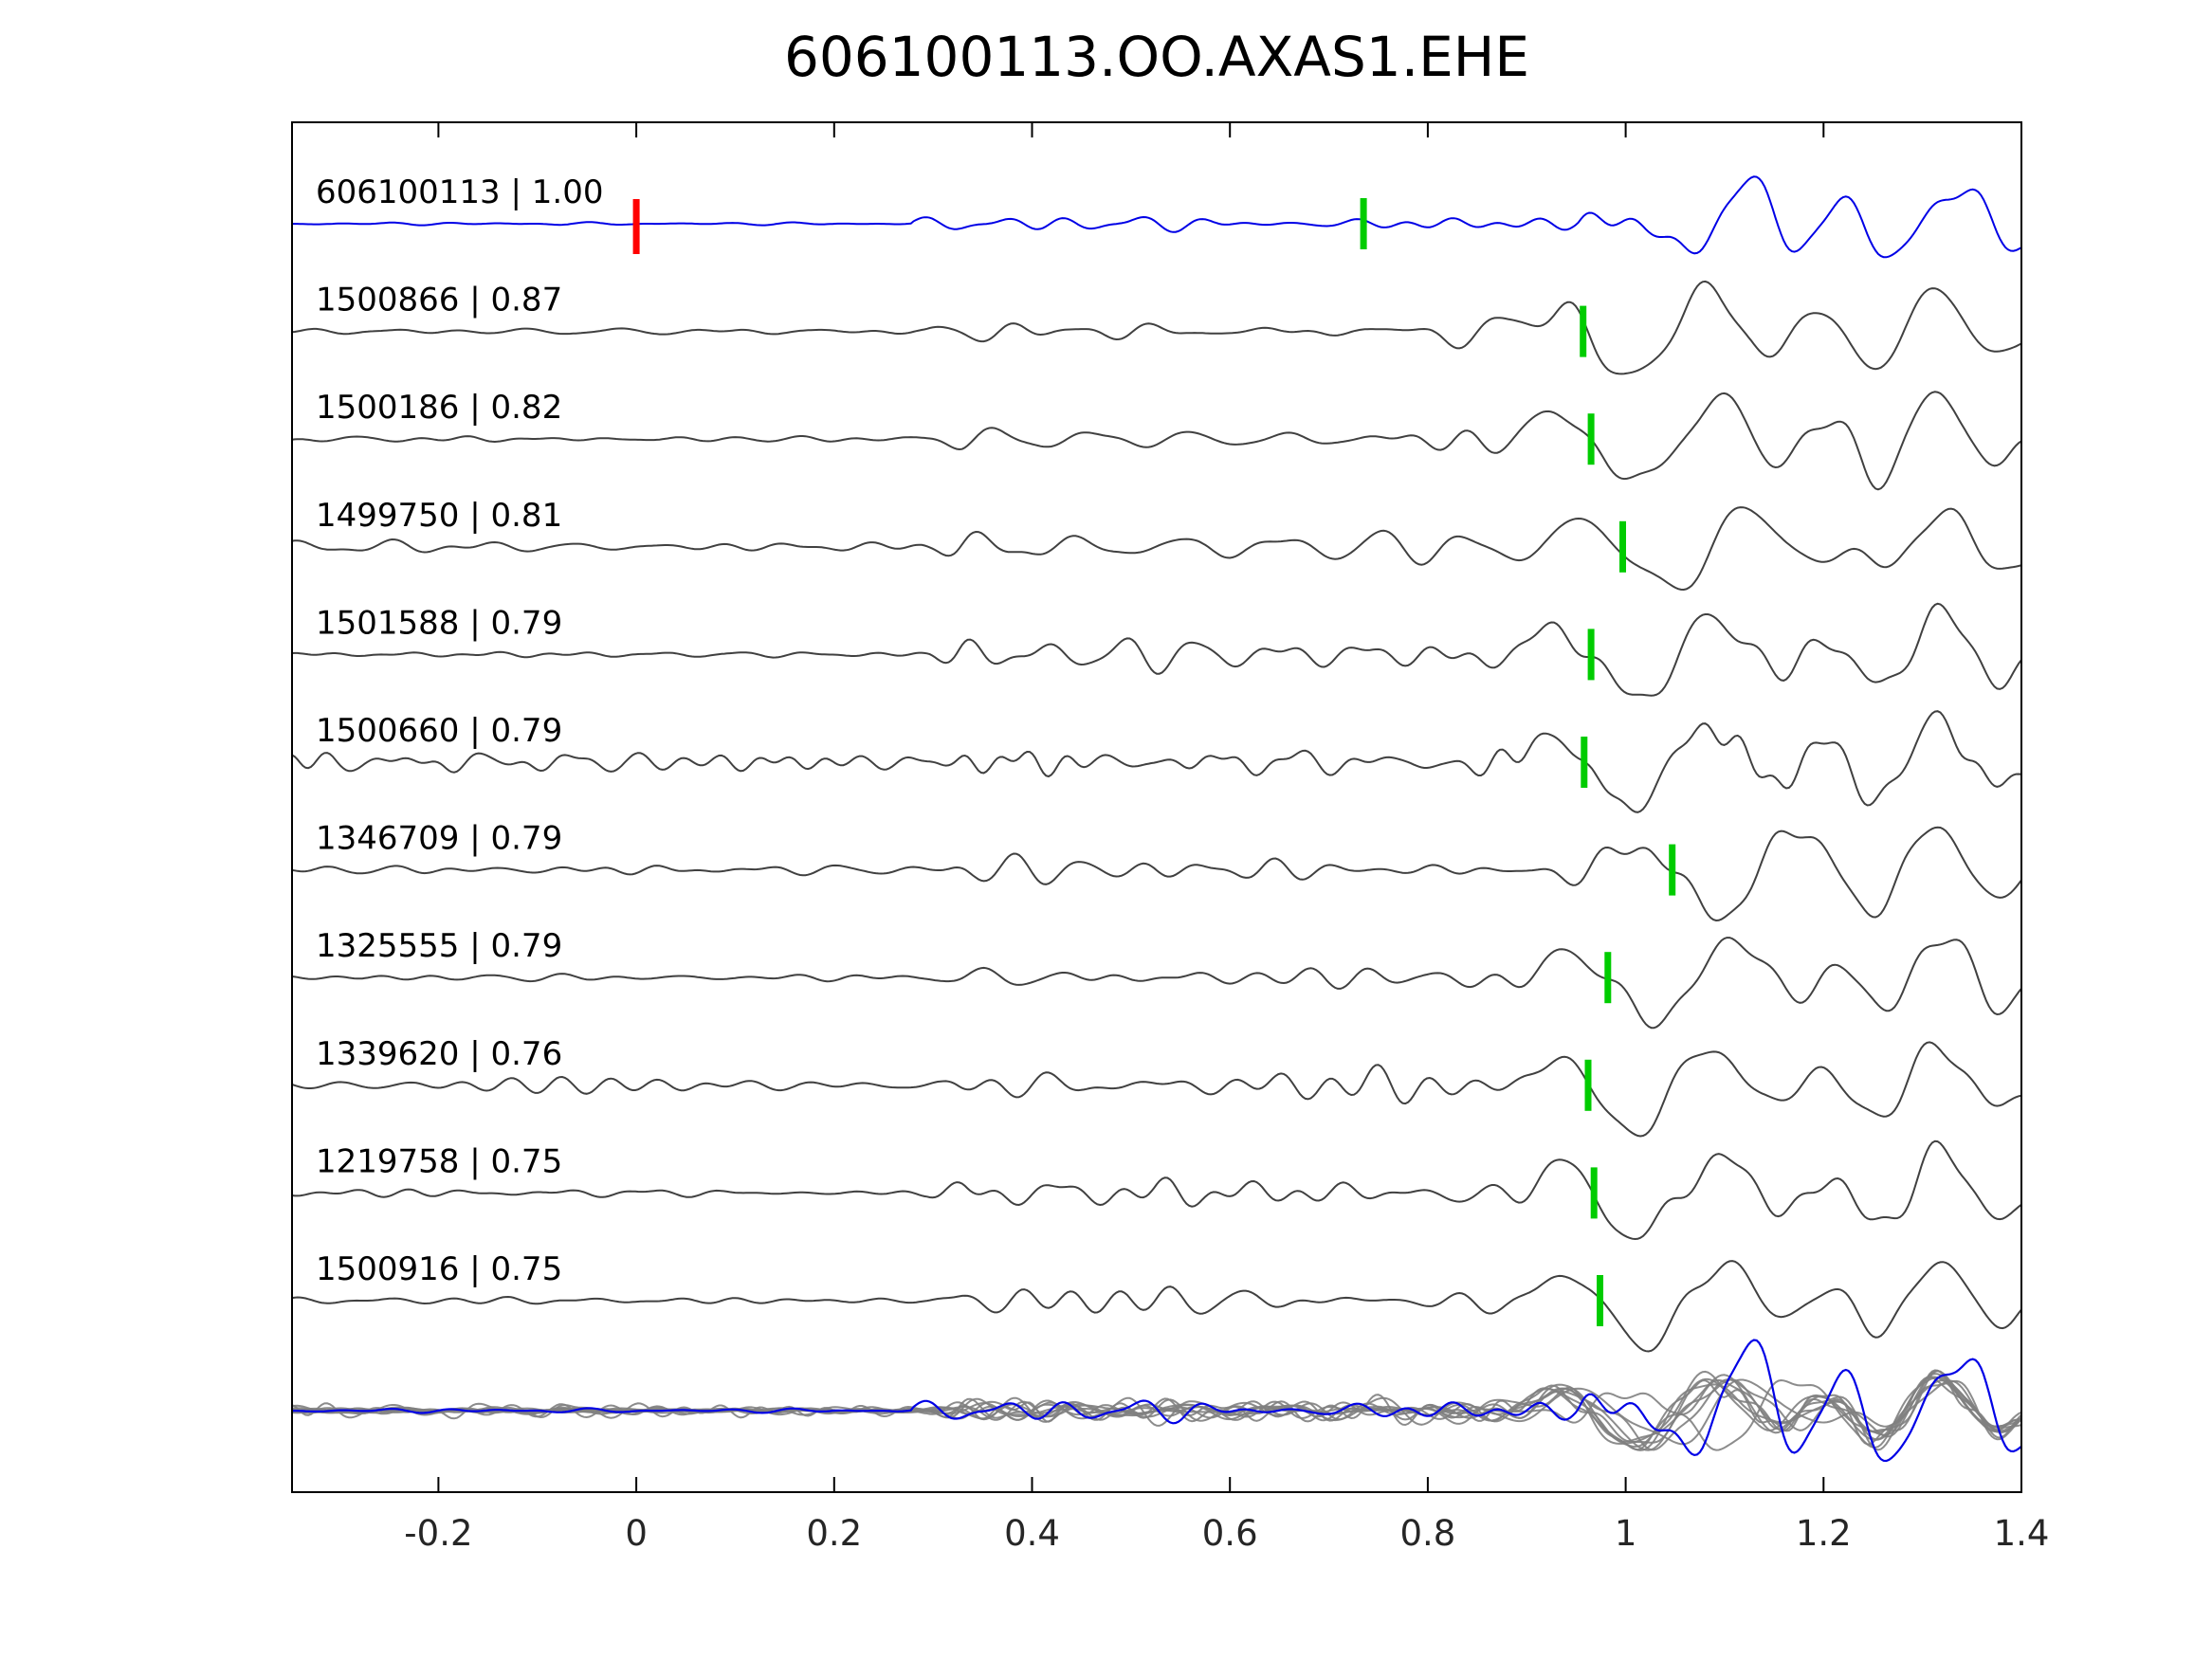  Describe the element at coordinates (439, 408) in the screenshot. I see `trace-label: 1500186 | 0.82` at that location.